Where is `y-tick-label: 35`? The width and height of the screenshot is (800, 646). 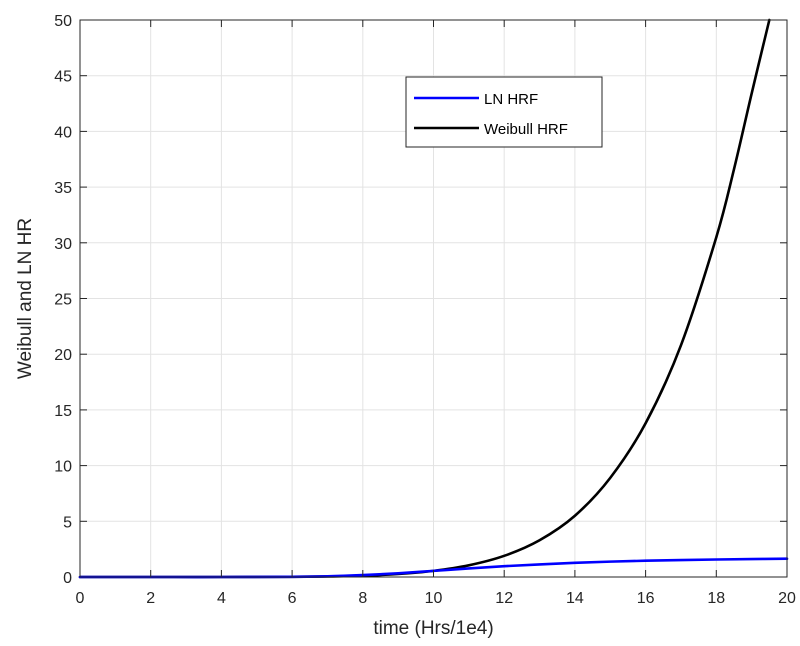
y-tick-label: 35 is located at coordinates (63, 188).